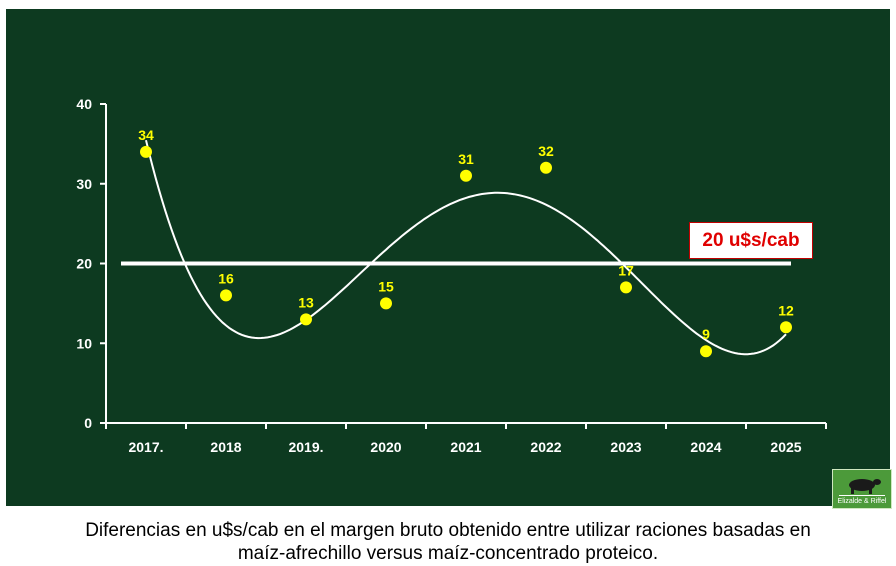 This screenshot has width=896, height=566. What do you see at coordinates (785, 447) in the screenshot?
I see `x-tick-label: 2025` at bounding box center [785, 447].